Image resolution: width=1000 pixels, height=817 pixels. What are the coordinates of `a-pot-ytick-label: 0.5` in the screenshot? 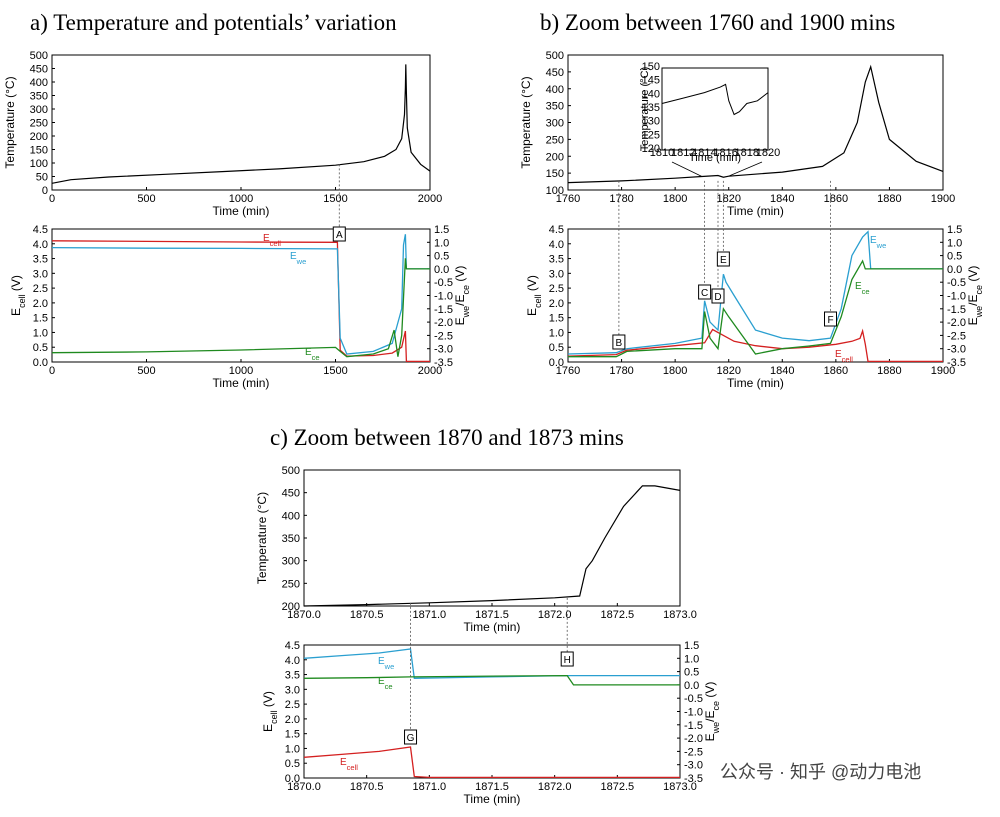 It's located at (40, 348).